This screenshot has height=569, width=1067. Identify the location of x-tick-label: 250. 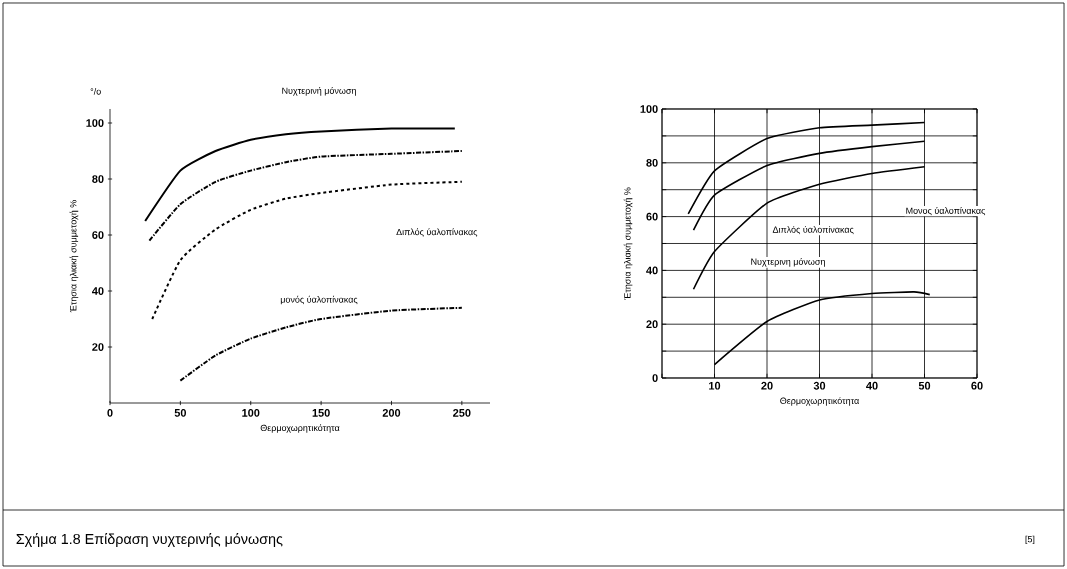
(462, 412).